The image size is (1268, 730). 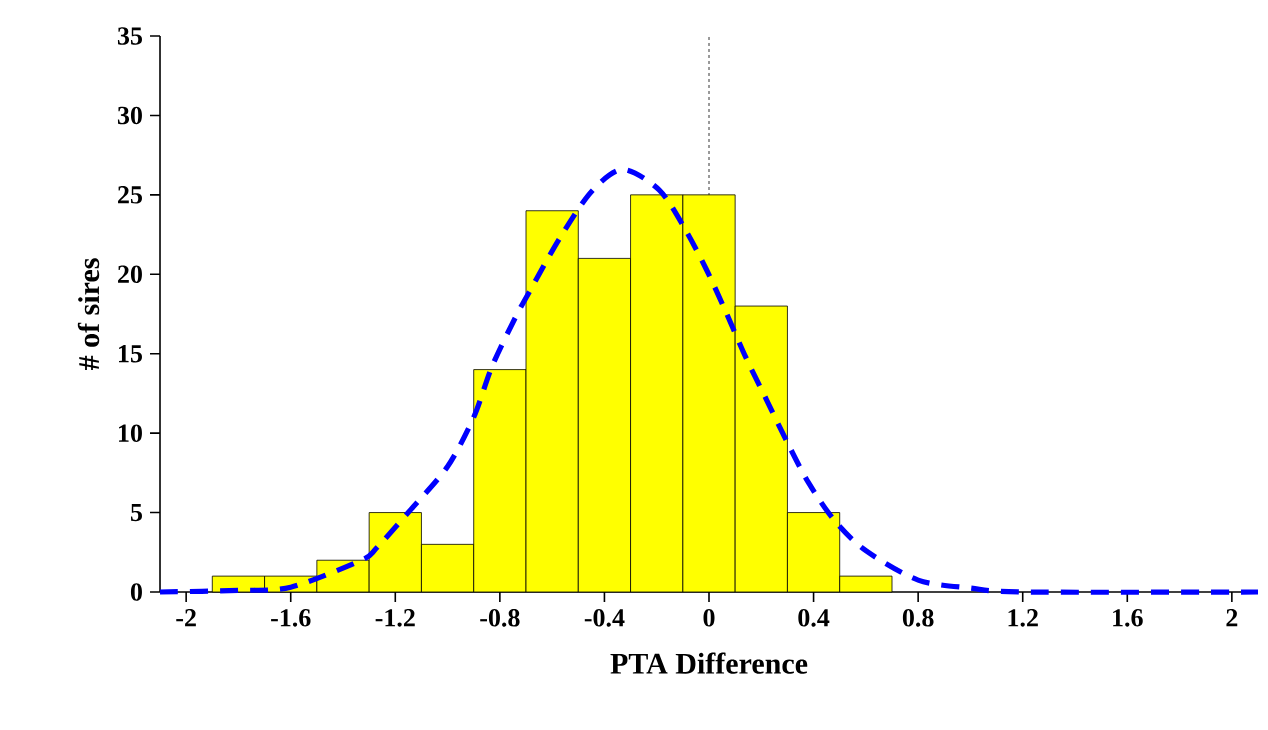 What do you see at coordinates (604, 618) in the screenshot?
I see `x-tick-label: -0.4` at bounding box center [604, 618].